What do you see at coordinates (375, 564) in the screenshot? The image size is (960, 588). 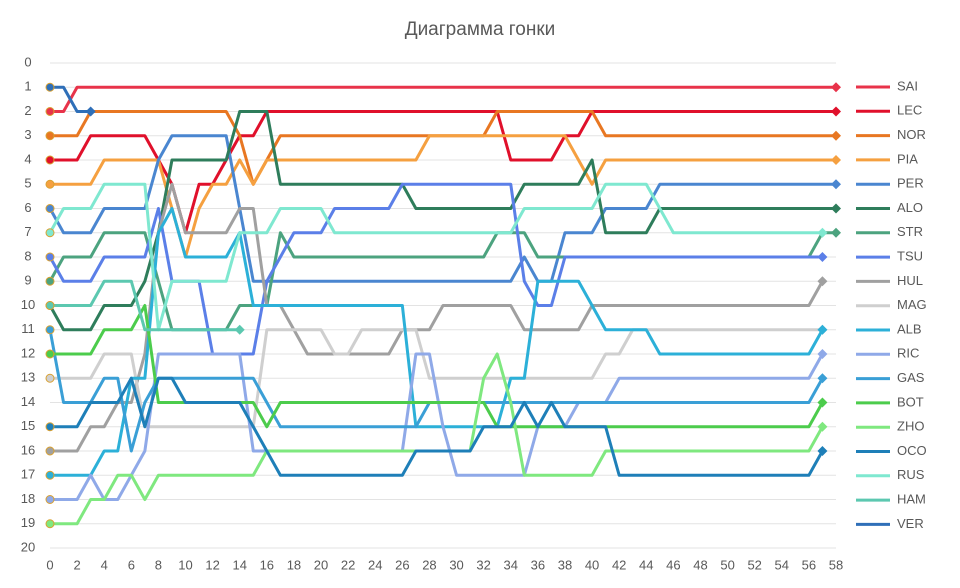 I see `x-tick-label: 24` at bounding box center [375, 564].